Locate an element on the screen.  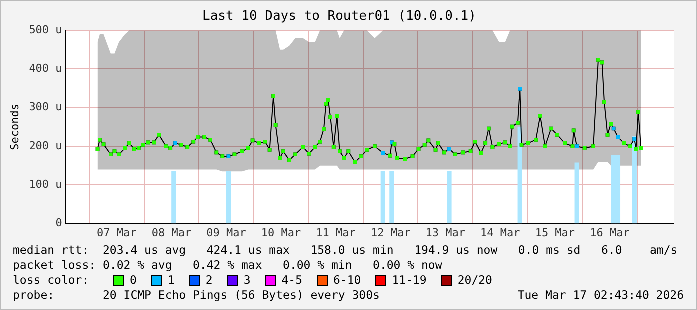
text: median rtt: 203.4 us avg 424.1 us max 158.0 us min 194.9 us now 0.0 ms sd 6.0 am/s is located at coordinates (346, 250).